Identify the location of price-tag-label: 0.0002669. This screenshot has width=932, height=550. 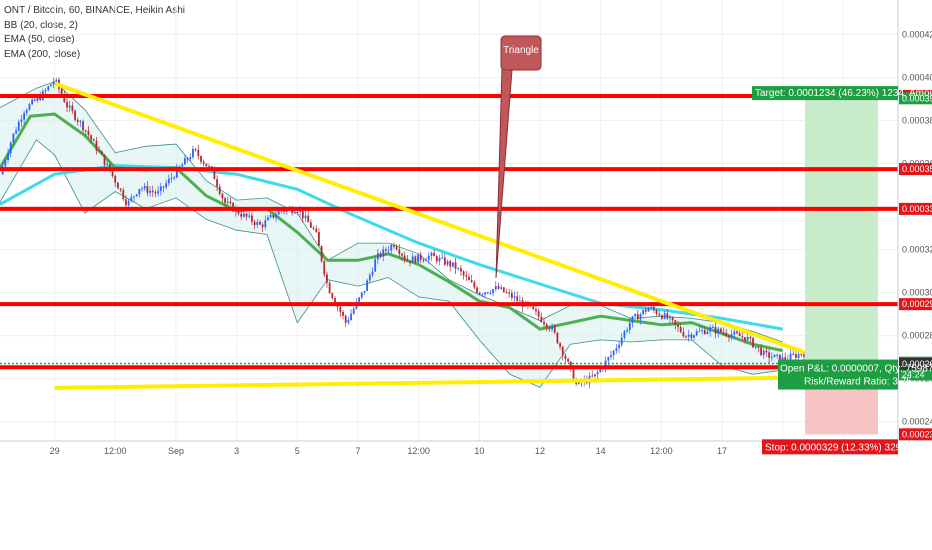
(917, 364).